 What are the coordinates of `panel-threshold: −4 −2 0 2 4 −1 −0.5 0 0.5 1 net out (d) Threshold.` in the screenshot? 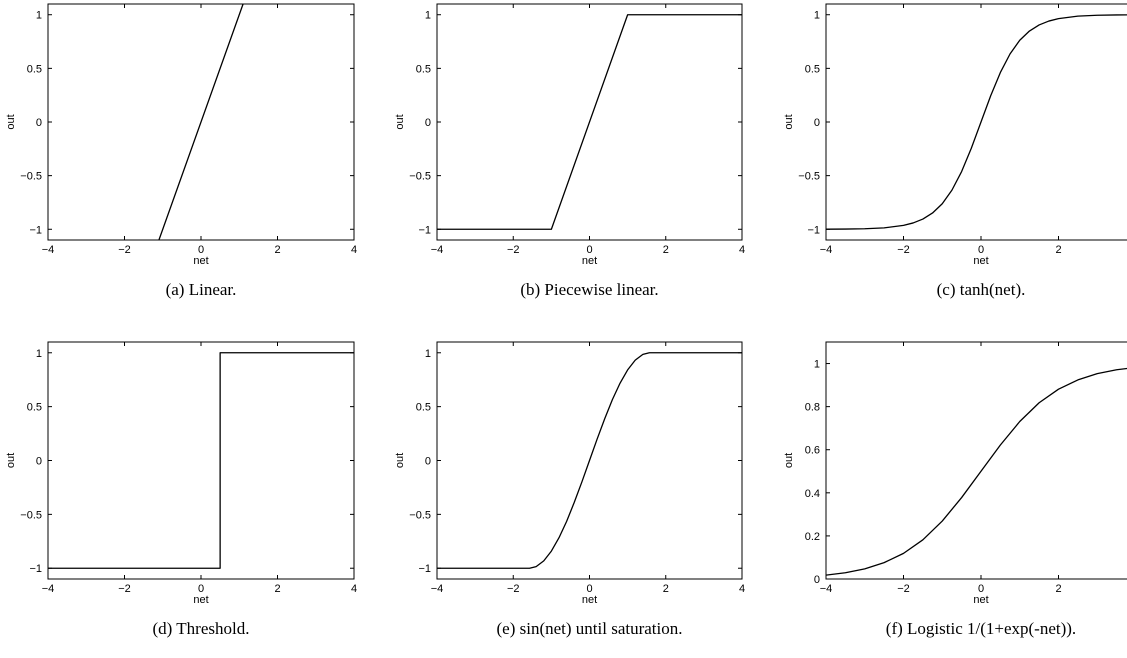 It's located at (181, 489).